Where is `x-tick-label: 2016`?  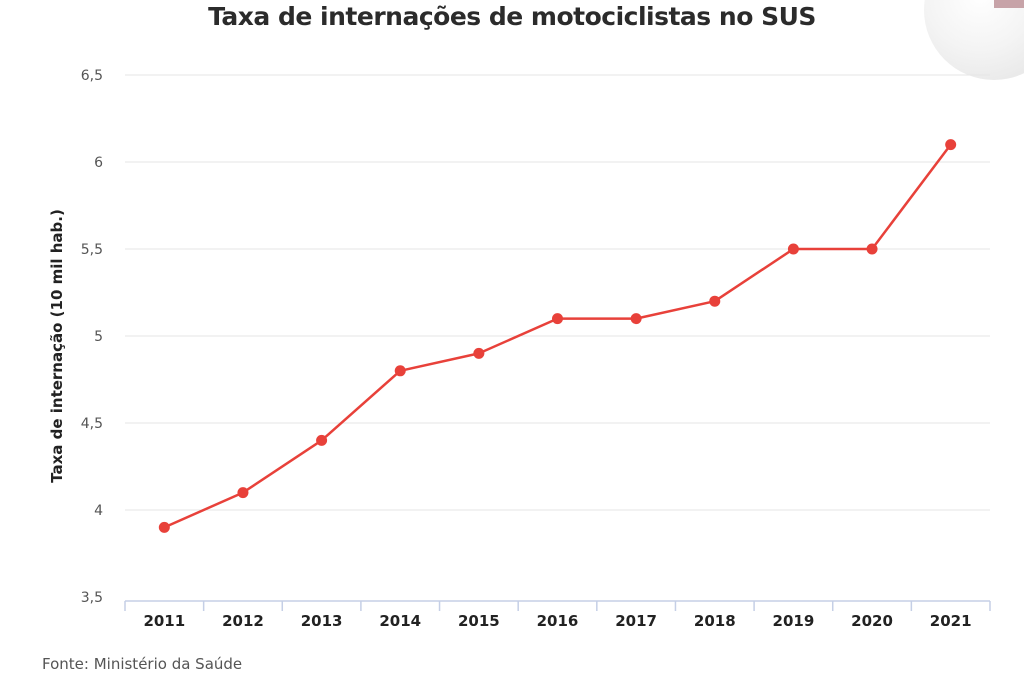
x-tick-label: 2016 is located at coordinates (558, 621).